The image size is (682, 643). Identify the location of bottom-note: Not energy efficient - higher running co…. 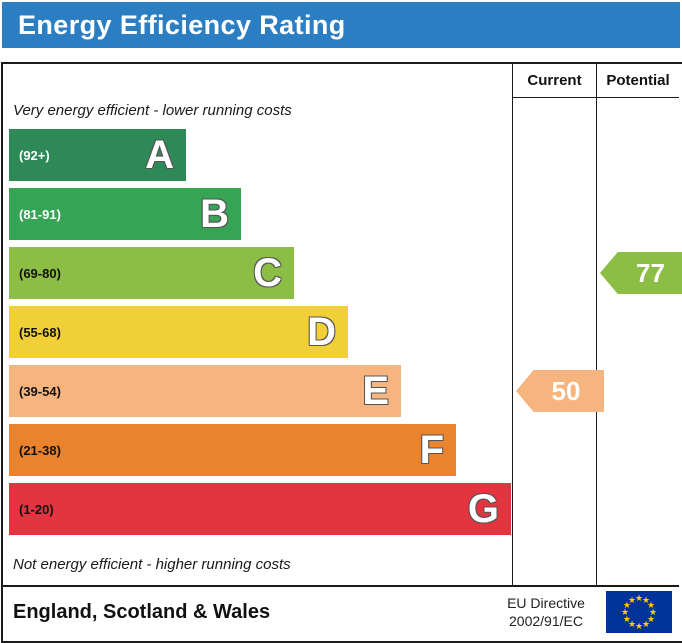
(152, 564).